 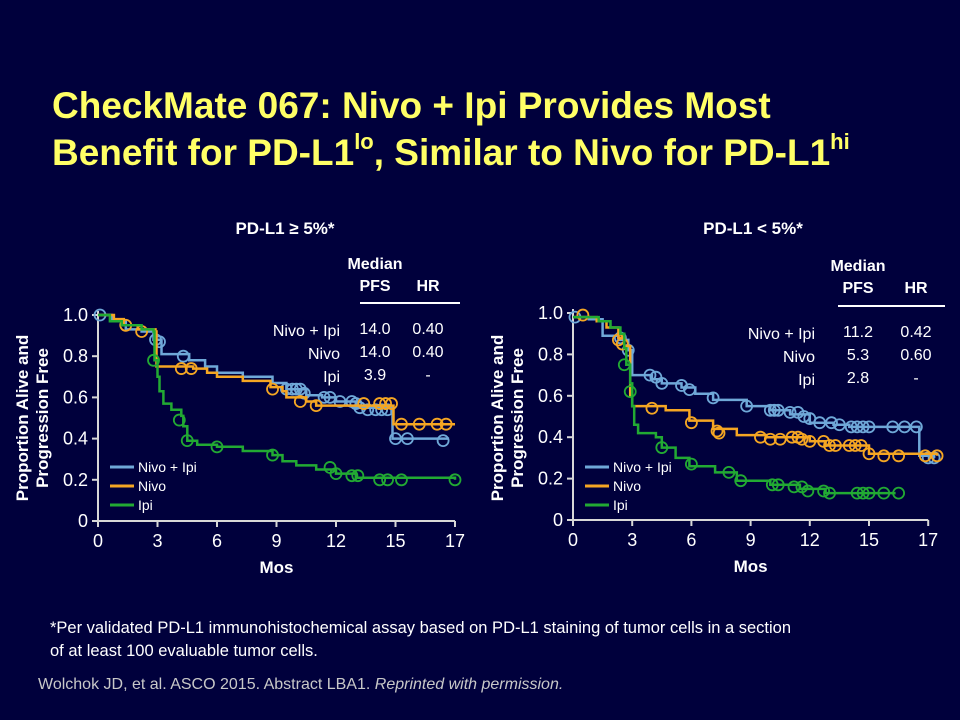 What do you see at coordinates (284, 228) in the screenshot?
I see `chart-title: PD-L1 ≥ 5%*` at bounding box center [284, 228].